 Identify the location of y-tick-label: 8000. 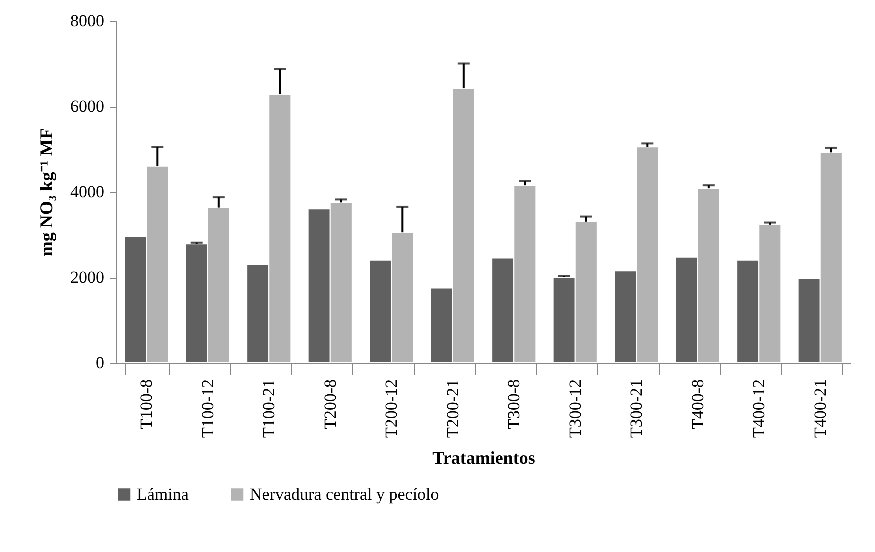
(87, 21).